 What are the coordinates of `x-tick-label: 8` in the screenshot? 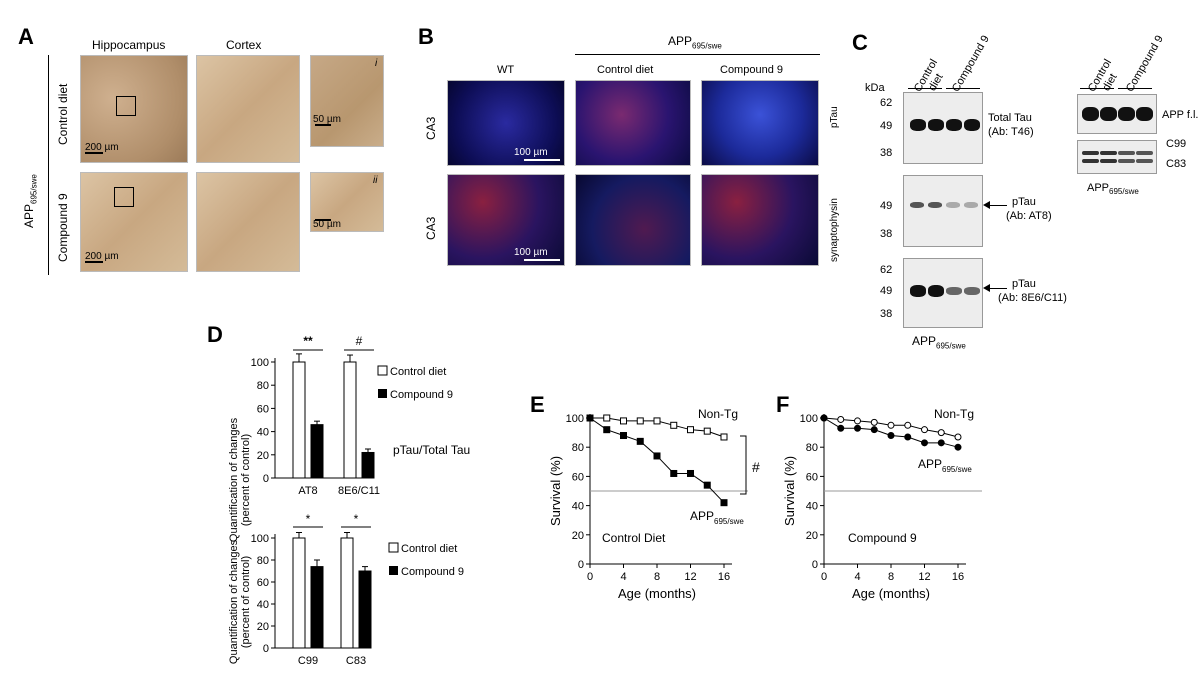 It's located at (891, 577).